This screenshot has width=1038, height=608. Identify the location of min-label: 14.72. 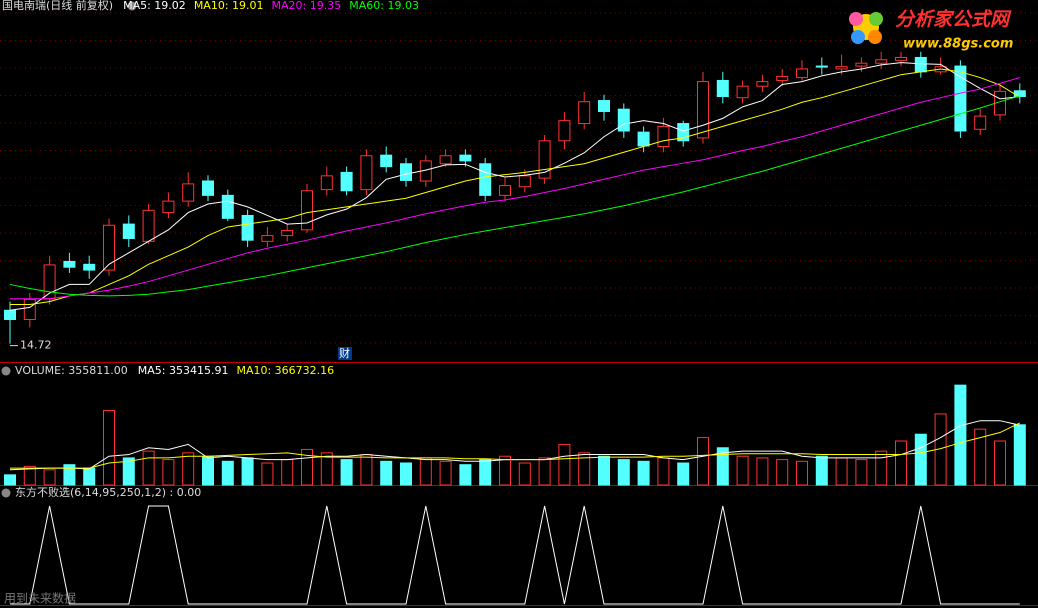
(36, 345).